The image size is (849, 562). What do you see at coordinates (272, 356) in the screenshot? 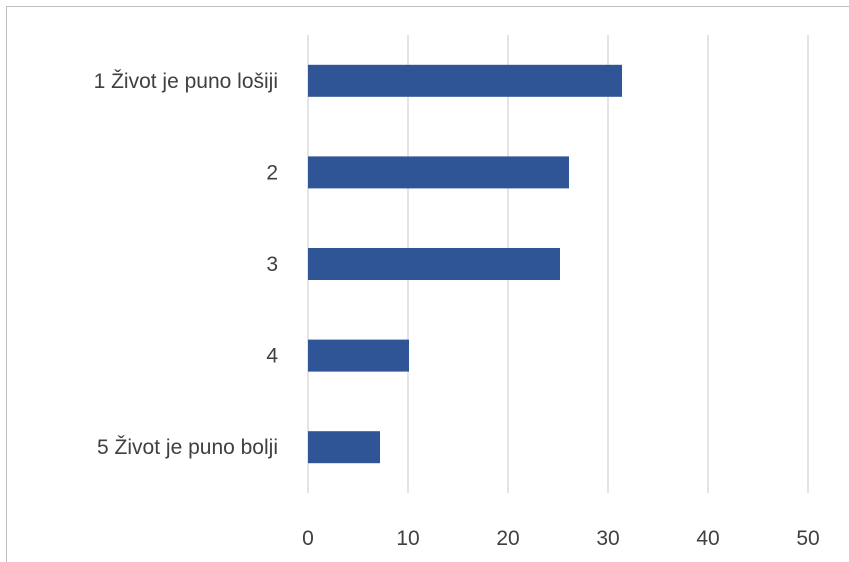
I see `category-label: 4` at bounding box center [272, 356].